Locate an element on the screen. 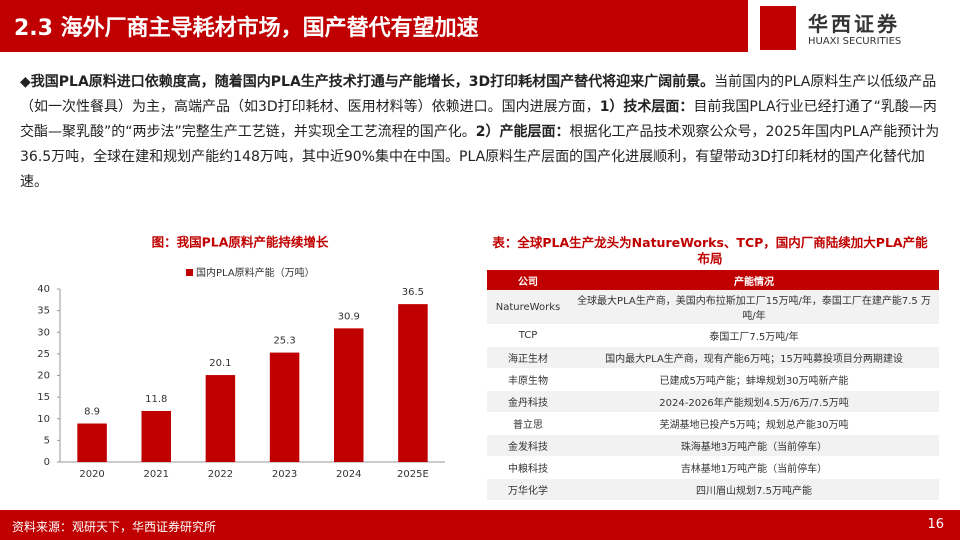 Image resolution: width=960 pixels, height=540 pixels. table-cell: 万华化学 is located at coordinates (528, 489).